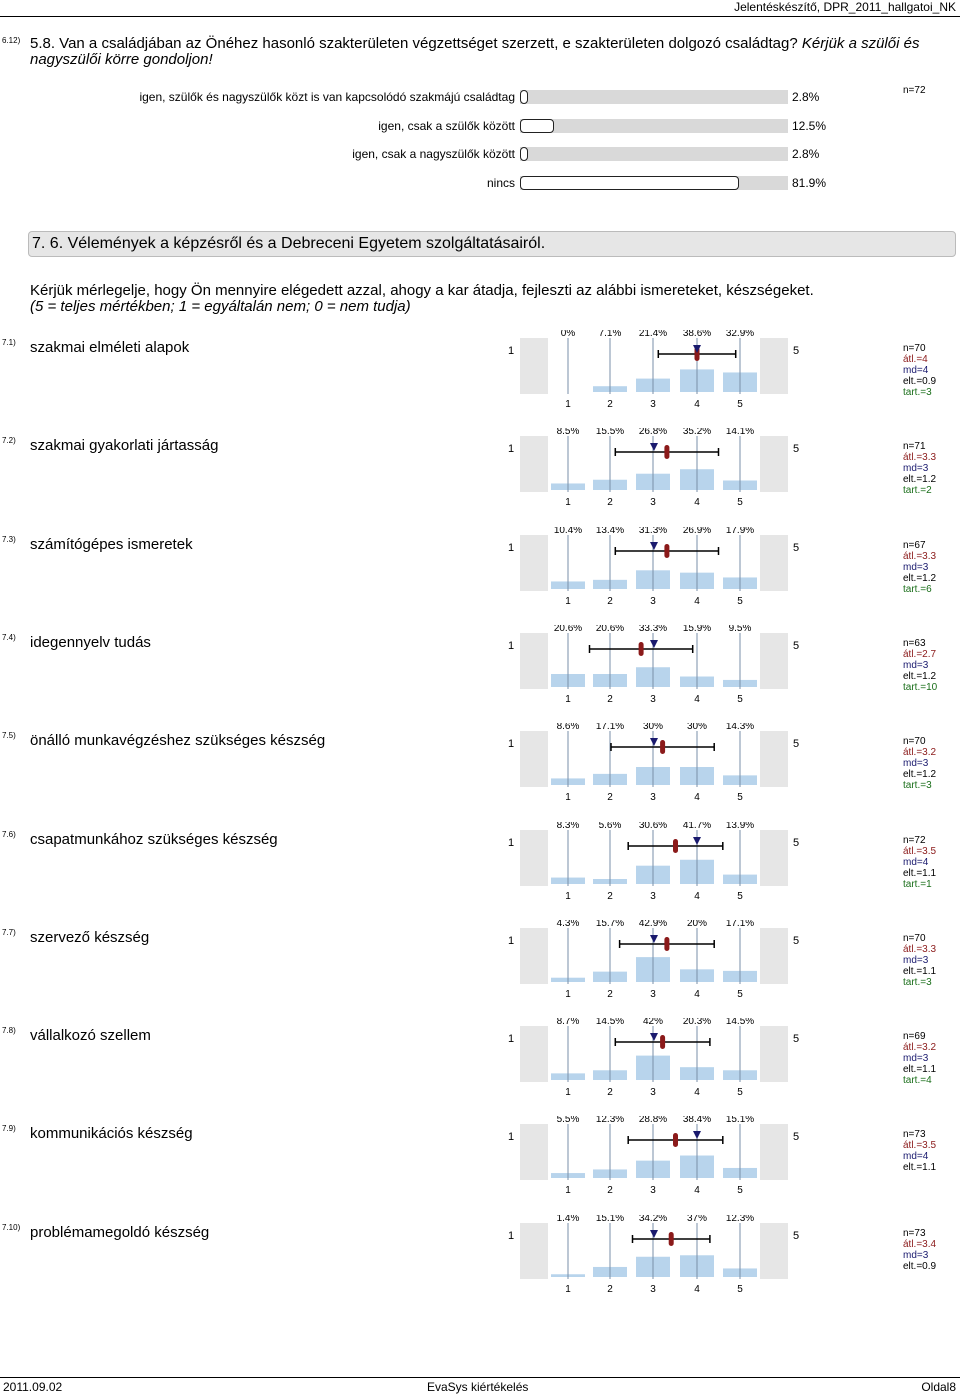 This screenshot has height=1395, width=960. What do you see at coordinates (920, 1244) in the screenshot?
I see `stat-atl: átl.=3.4` at bounding box center [920, 1244].